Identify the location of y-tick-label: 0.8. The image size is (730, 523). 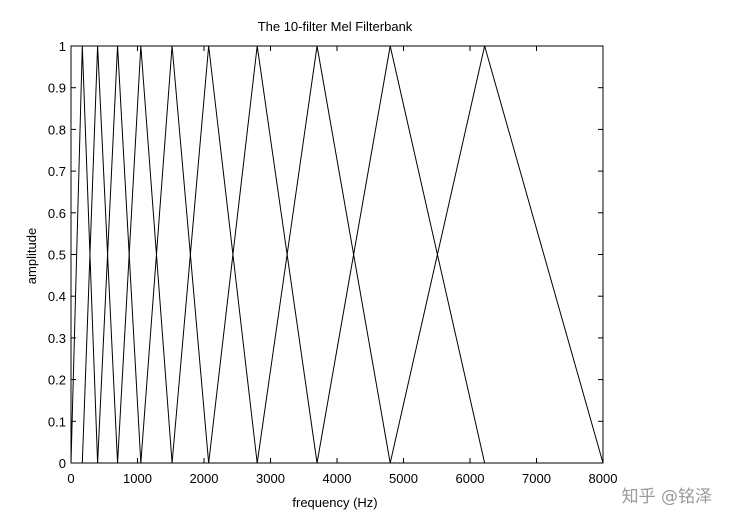
(57, 129).